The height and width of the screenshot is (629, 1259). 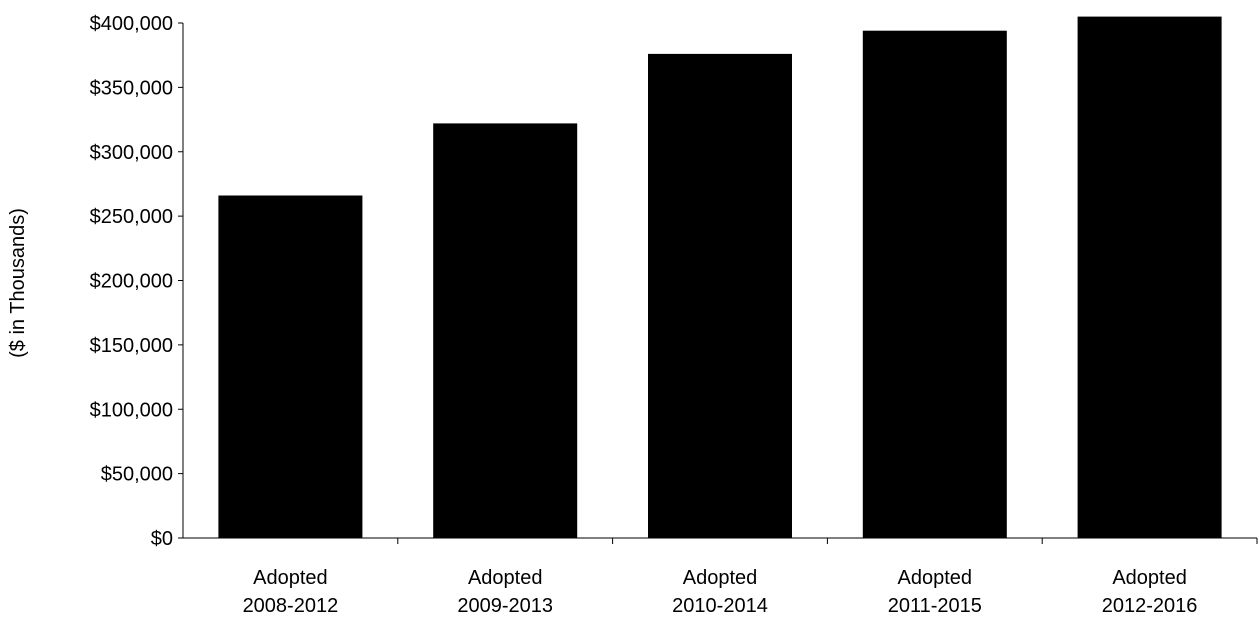 I want to click on y-tick-label: $0, so click(x=162, y=539).